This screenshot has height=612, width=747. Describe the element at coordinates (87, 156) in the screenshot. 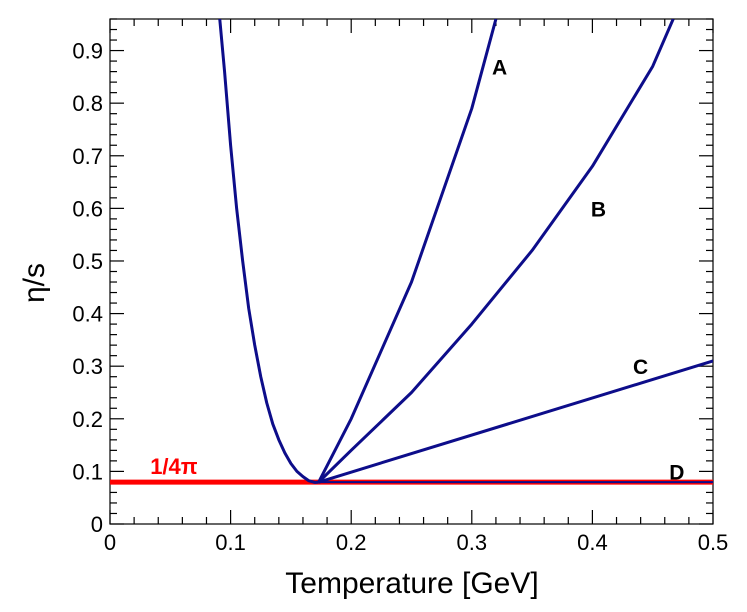

I see `y-tick-label: 0.7` at that location.